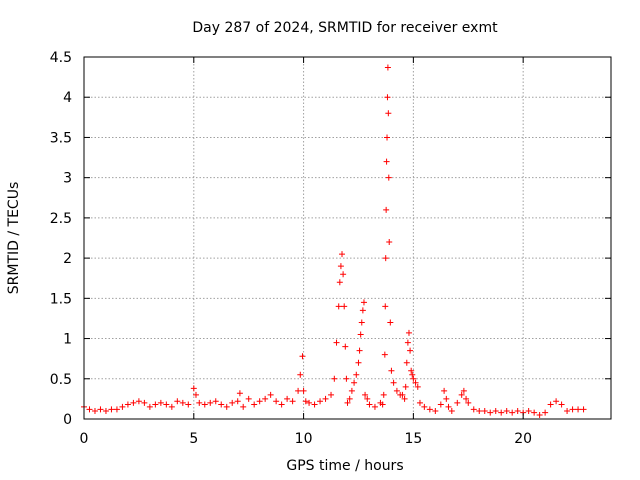  I want to click on y-tick-label: 3, so click(67, 179).